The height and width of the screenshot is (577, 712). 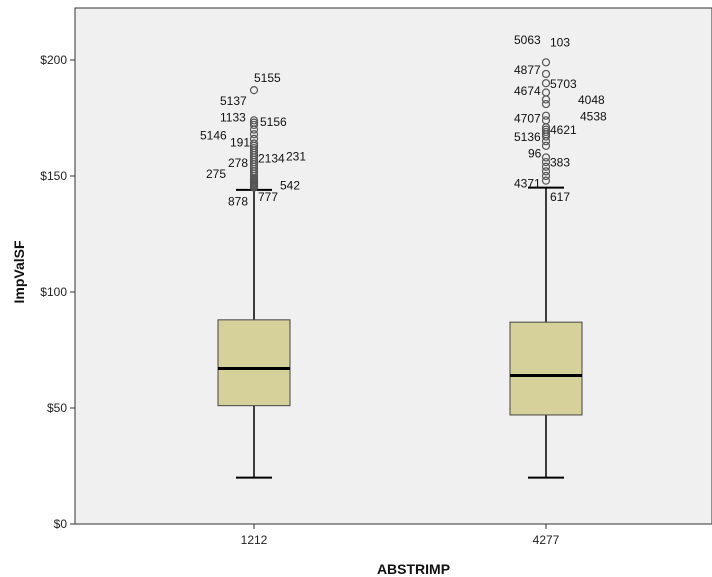 I want to click on outlier-label: 5156, so click(x=273, y=122).